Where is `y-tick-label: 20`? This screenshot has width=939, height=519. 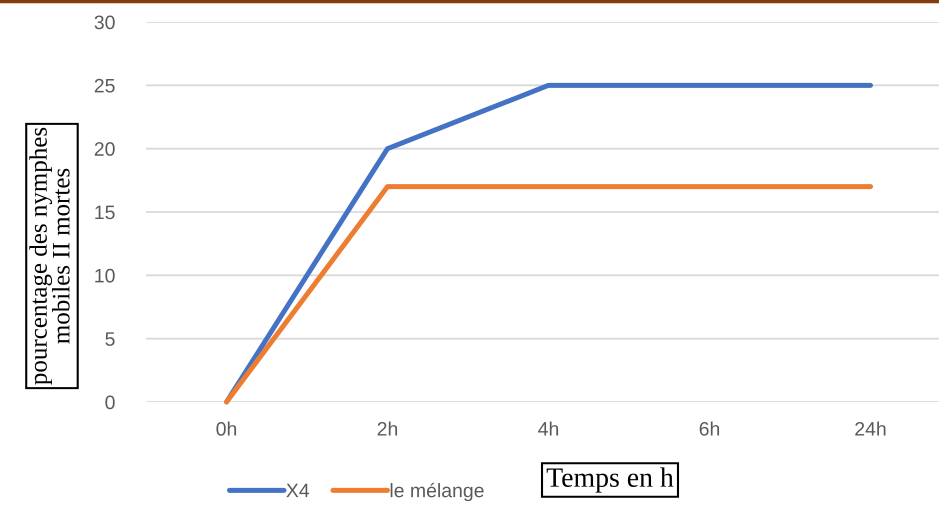
y-tick-label: 20 is located at coordinates (104, 149).